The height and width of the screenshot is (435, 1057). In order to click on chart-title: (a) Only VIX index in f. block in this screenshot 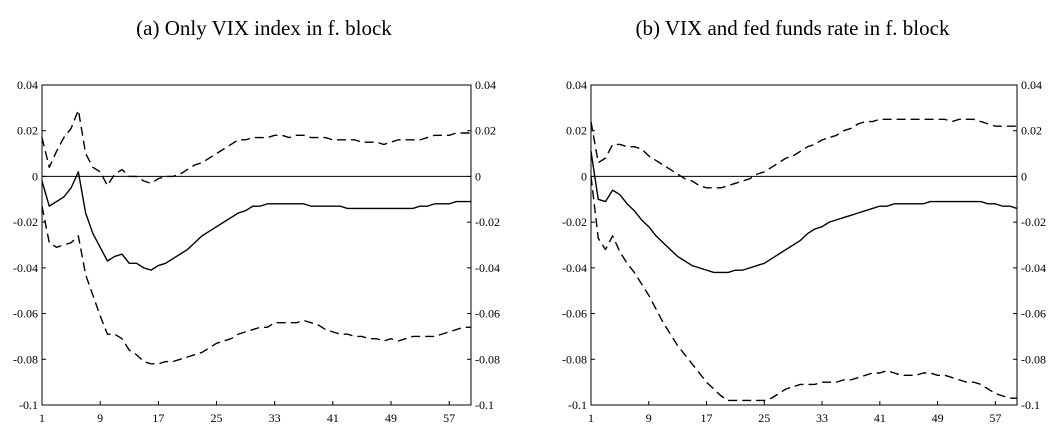, I will do `click(264, 28)`.